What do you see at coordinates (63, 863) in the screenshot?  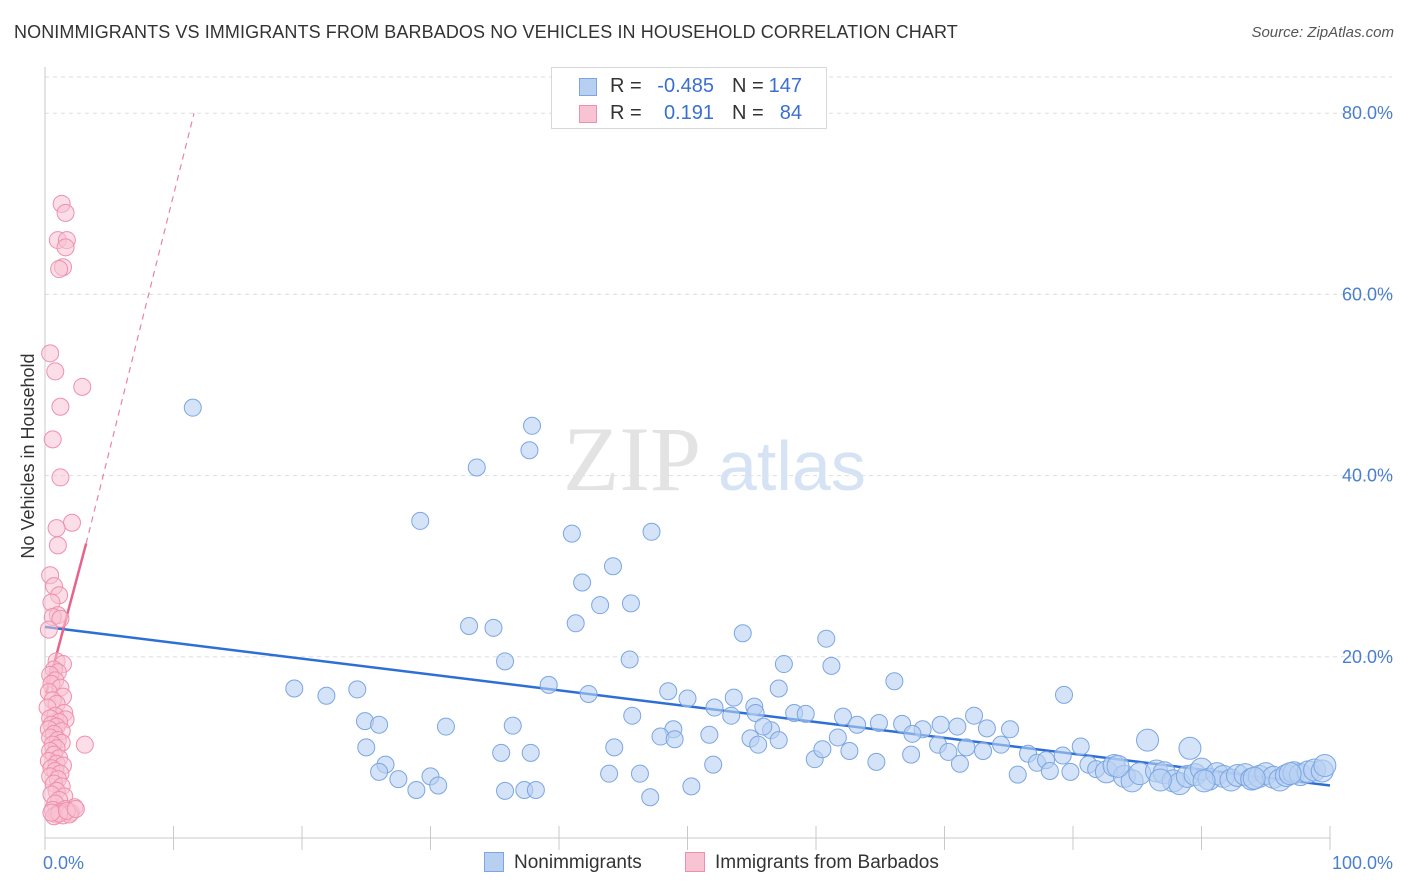 I see `x-tick-label: 0.0%` at bounding box center [63, 863].